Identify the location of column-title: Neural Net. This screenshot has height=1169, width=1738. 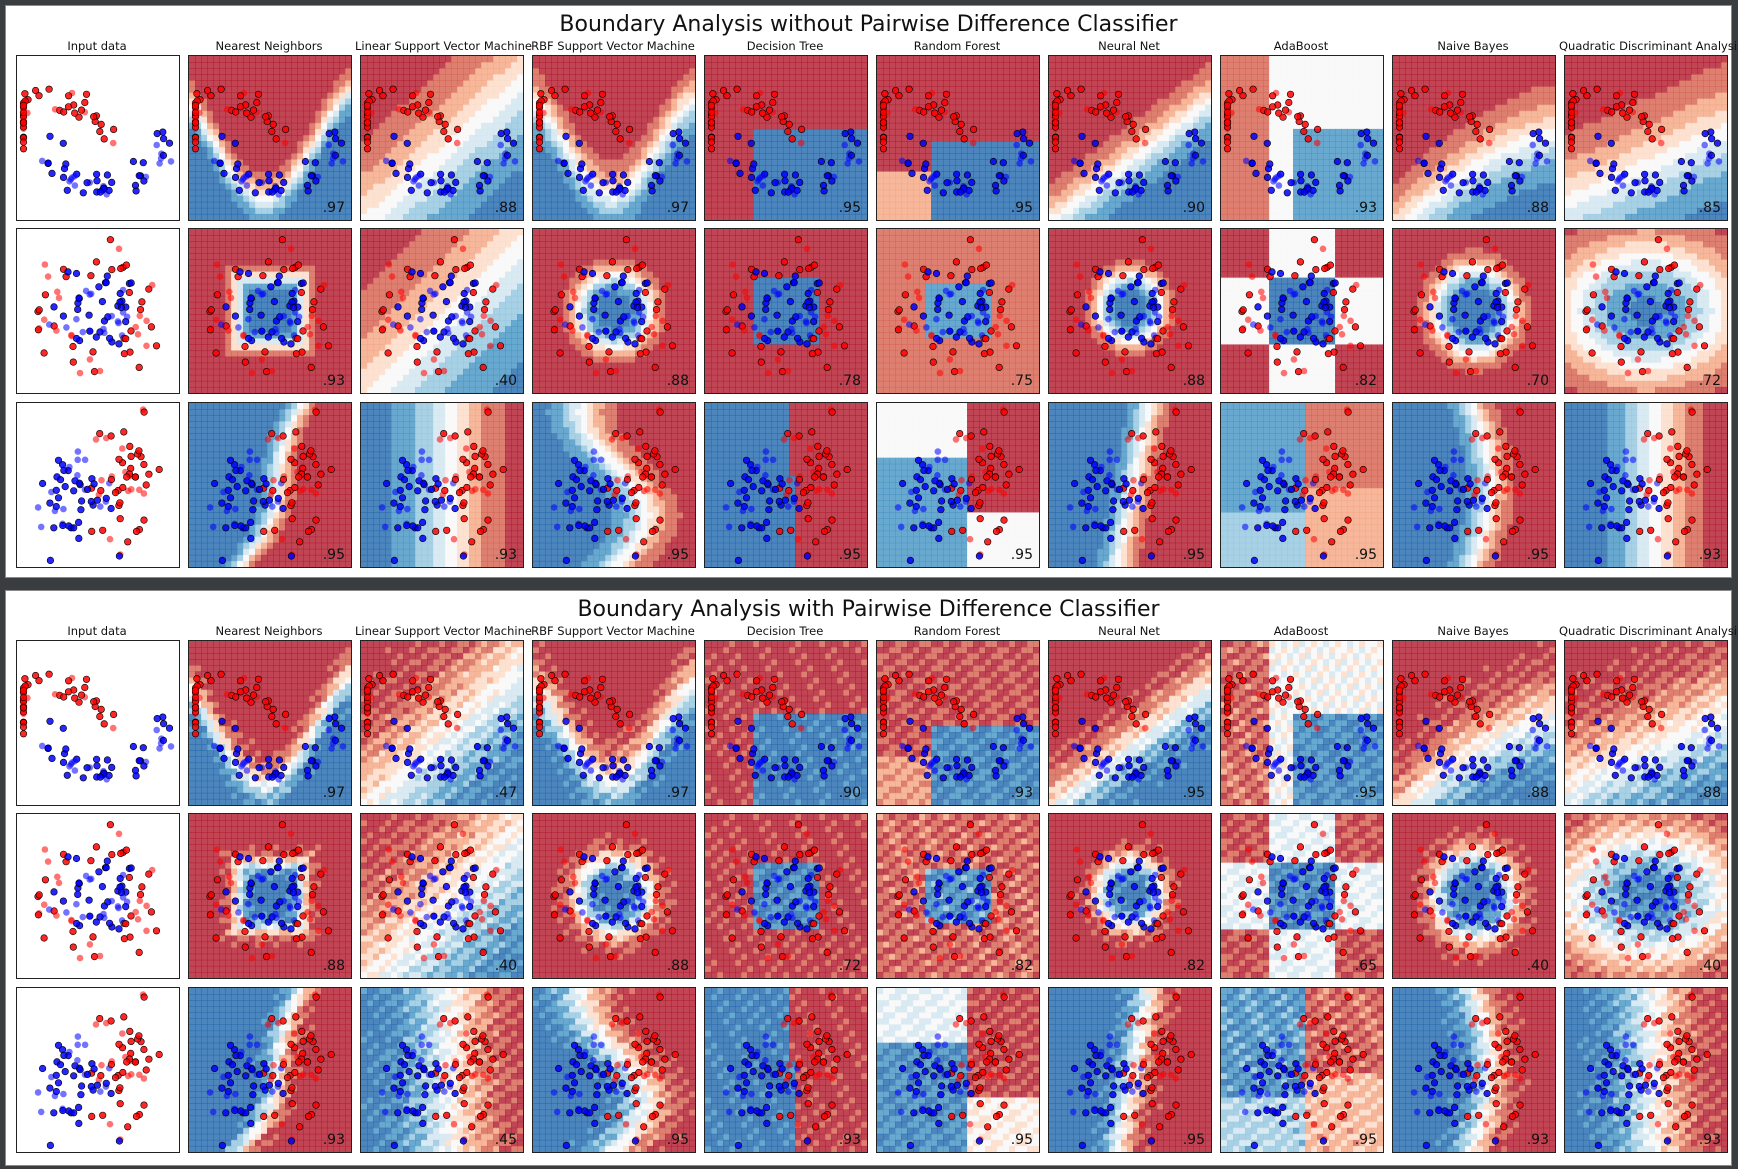
(1129, 46).